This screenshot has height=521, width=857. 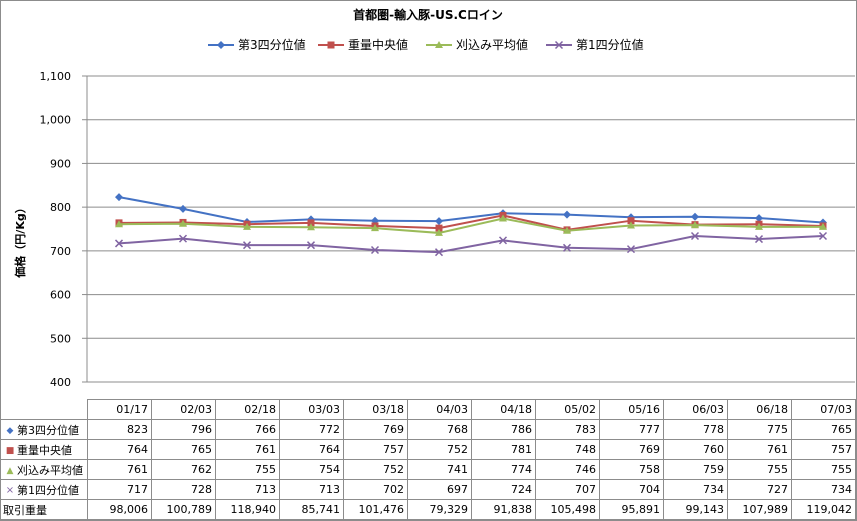 What do you see at coordinates (56, 229) in the screenshot?
I see `y-axis-ticks: 400 500 600 700 800 900 1,000 1,100` at bounding box center [56, 229].